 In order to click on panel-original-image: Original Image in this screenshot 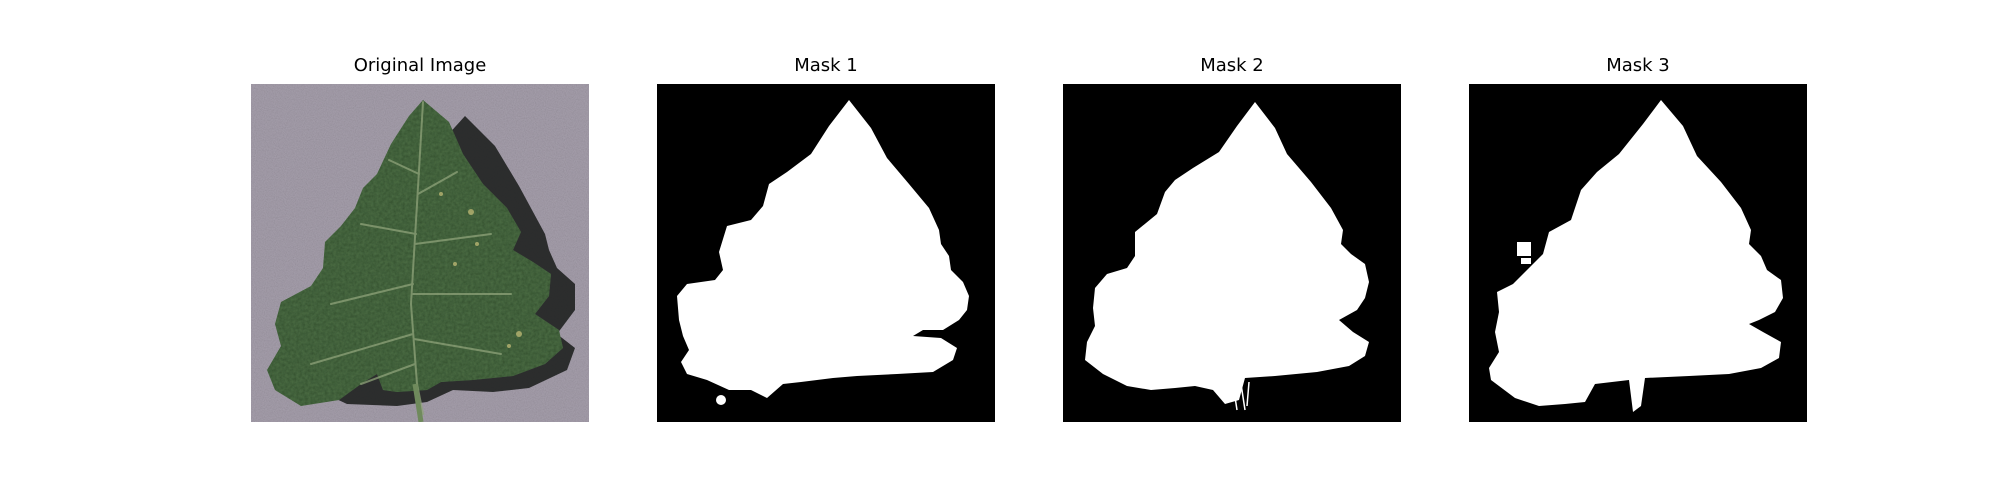, I will do `click(420, 240)`.